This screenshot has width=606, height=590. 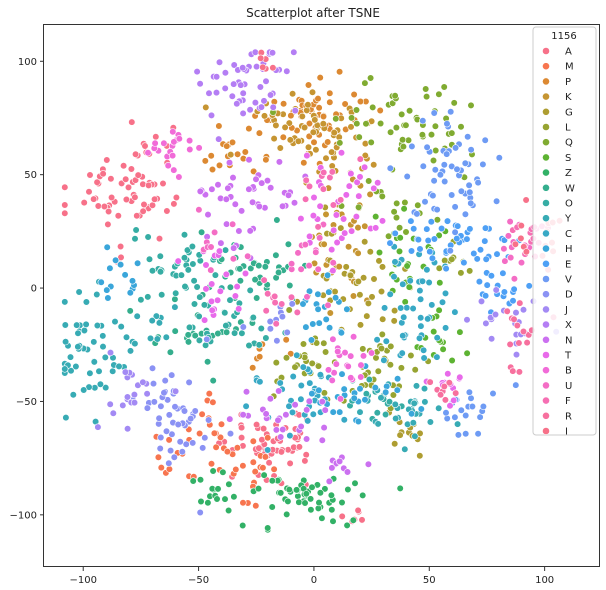 I want to click on point-G, so click(x=335, y=292).